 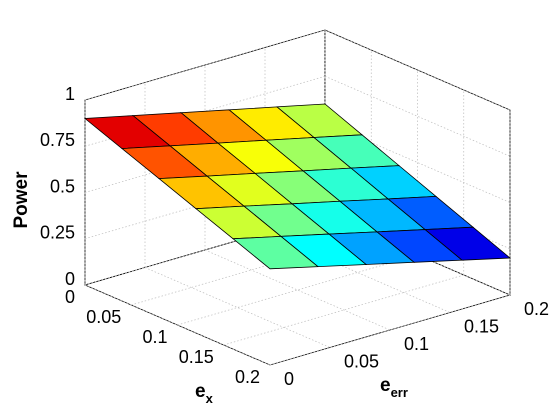 What do you see at coordinates (196, 357) in the screenshot?
I see `x-tick-label: 0.15` at bounding box center [196, 357].